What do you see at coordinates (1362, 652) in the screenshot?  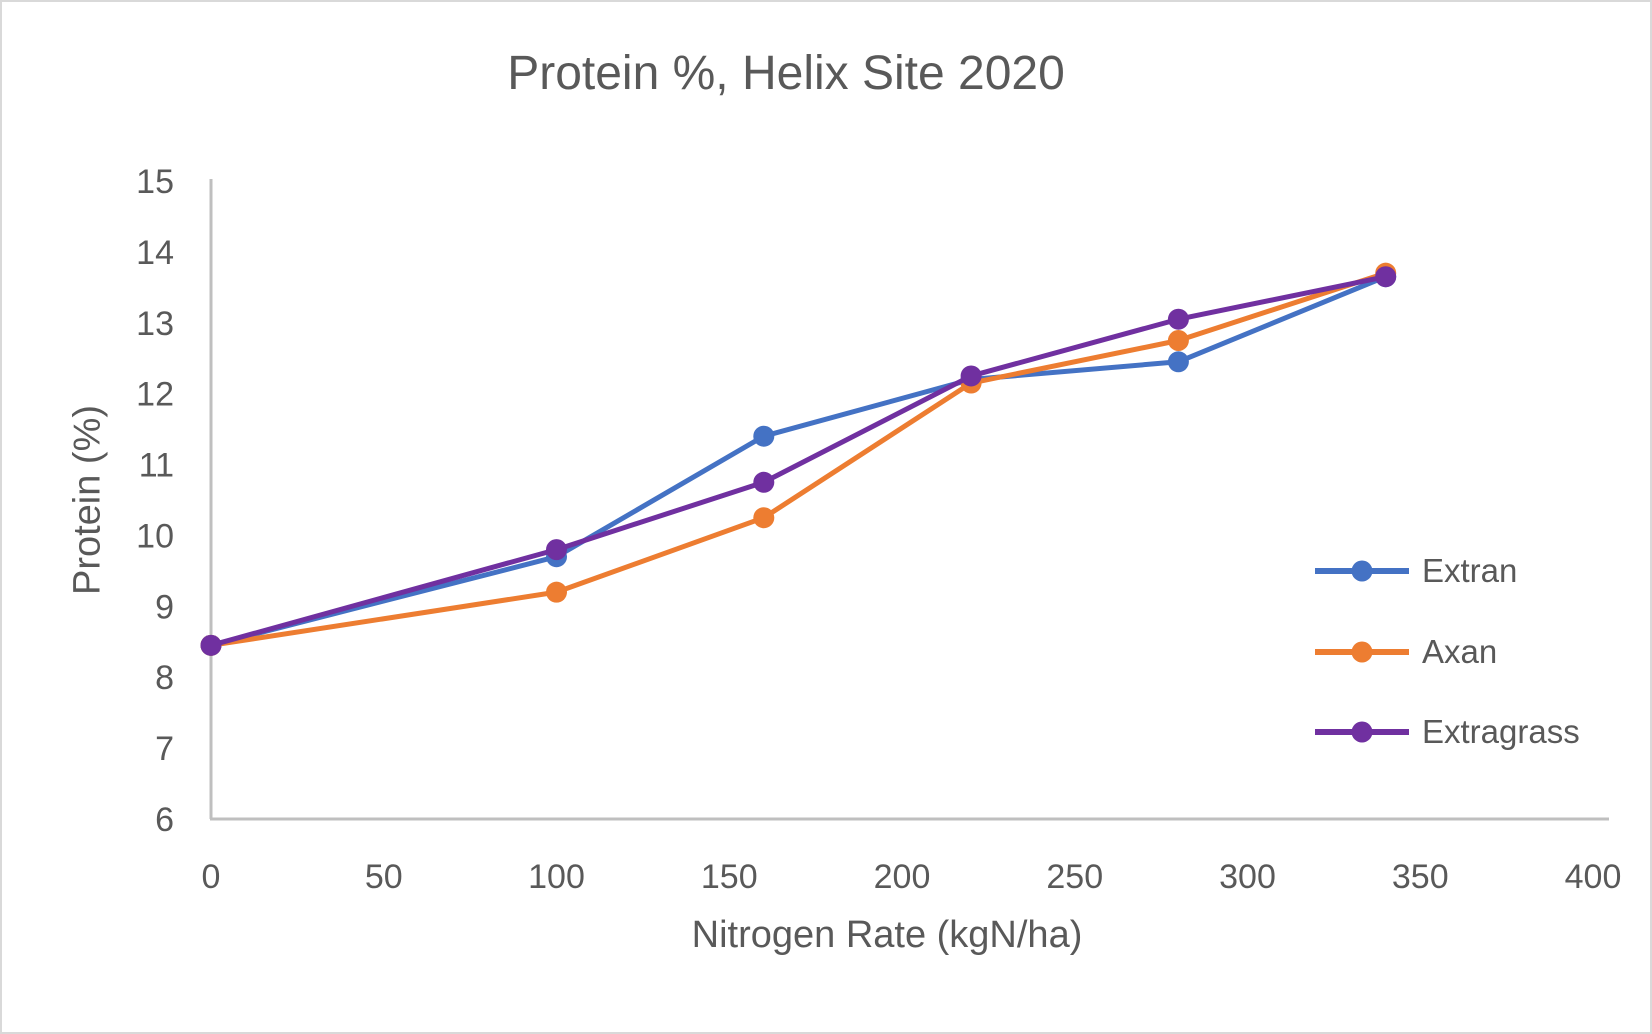 I see `legend-marker-axan` at bounding box center [1362, 652].